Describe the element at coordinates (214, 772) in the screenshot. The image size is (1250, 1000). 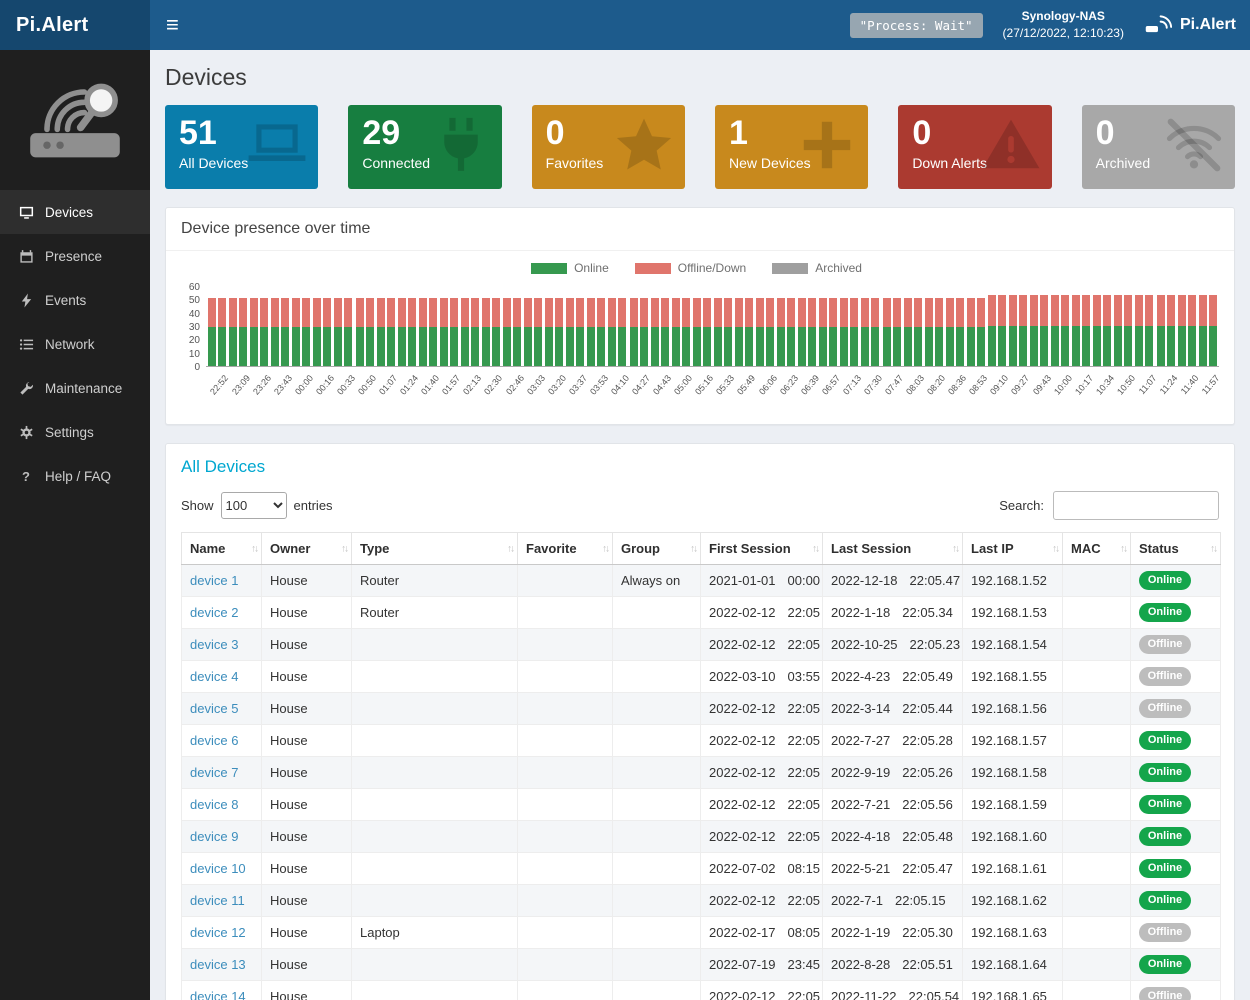
I see `device-link: device 7` at that location.